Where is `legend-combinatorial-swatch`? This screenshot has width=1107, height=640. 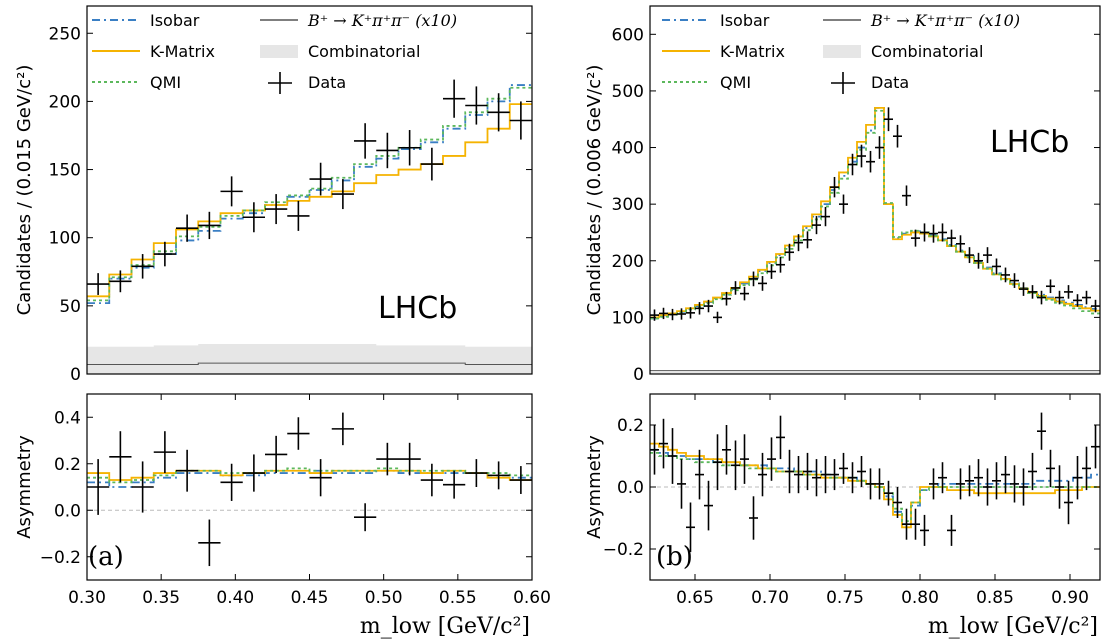
legend-combinatorial-swatch is located at coordinates (279, 51).